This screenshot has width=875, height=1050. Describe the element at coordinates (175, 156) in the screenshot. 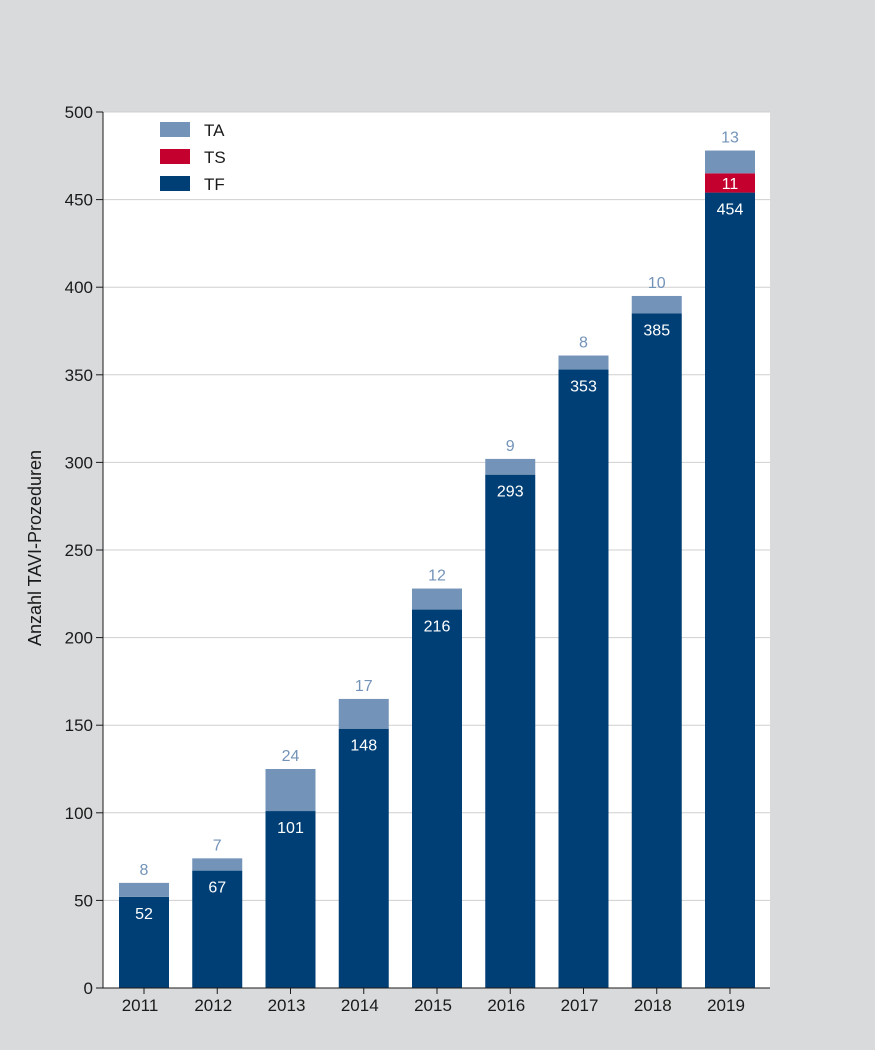

I see `legend-swatch-ts` at that location.